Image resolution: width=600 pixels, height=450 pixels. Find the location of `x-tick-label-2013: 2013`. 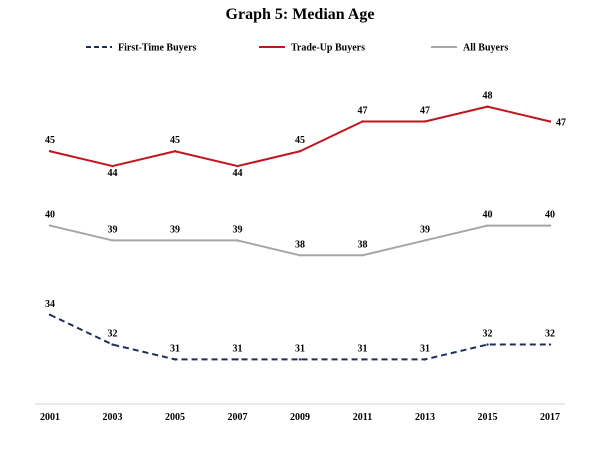

x-tick-label-2013: 2013 is located at coordinates (425, 417).